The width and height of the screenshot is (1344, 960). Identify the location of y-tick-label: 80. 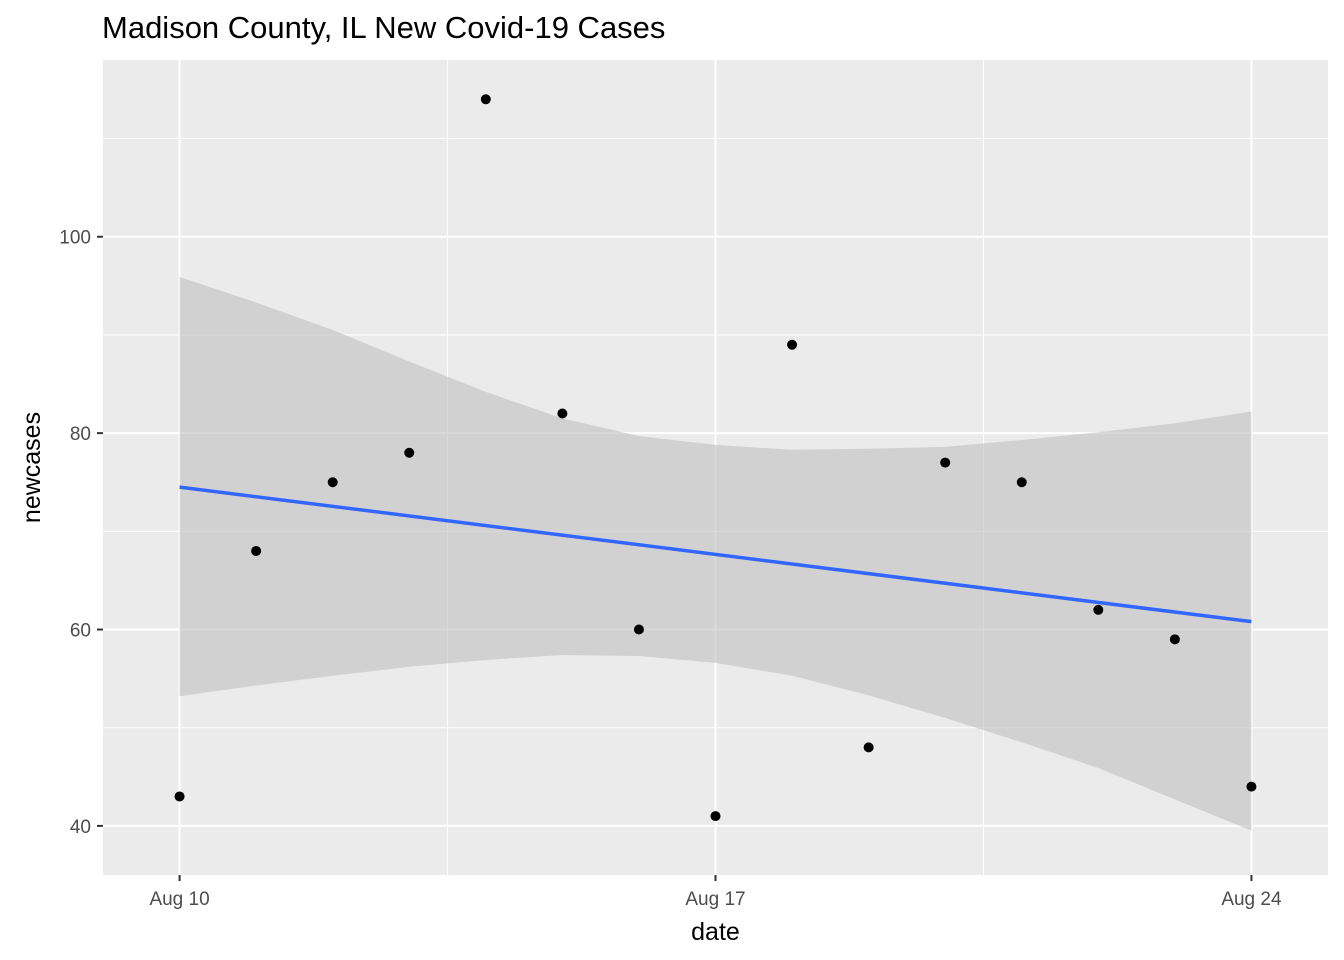
(80, 434).